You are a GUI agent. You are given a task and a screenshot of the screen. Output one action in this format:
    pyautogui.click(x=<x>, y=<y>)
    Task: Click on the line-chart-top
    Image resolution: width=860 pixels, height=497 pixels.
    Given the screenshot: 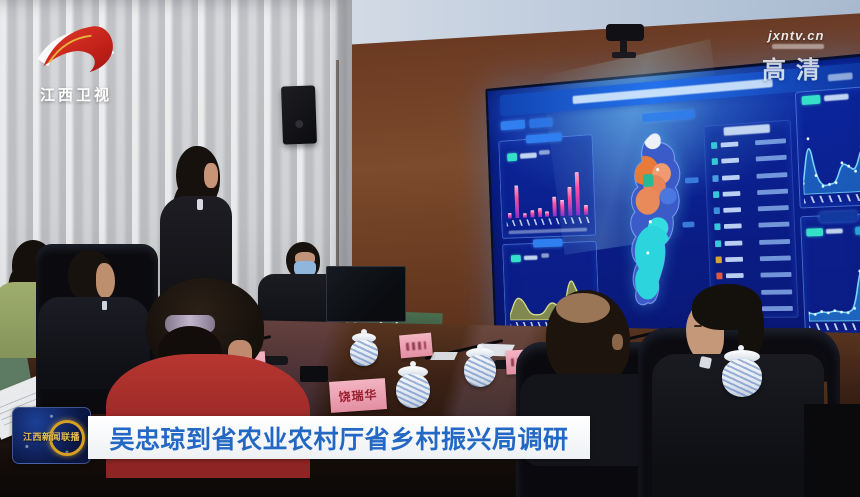 What is the action you would take?
    pyautogui.click(x=830, y=166)
    